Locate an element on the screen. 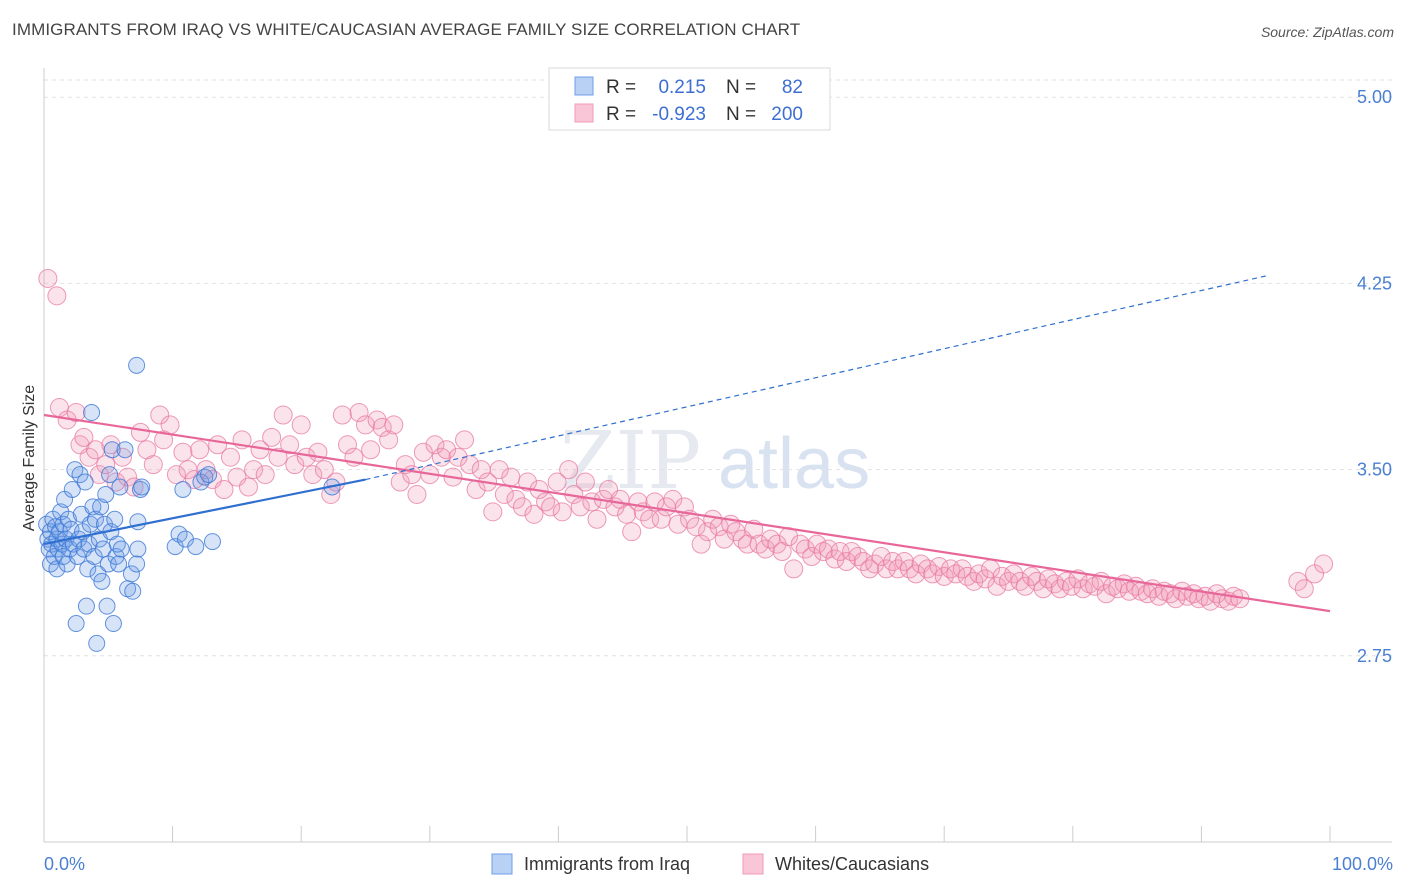 The image size is (1406, 892). x-tick-labels: 0.0% 100.0% is located at coordinates (718, 864).